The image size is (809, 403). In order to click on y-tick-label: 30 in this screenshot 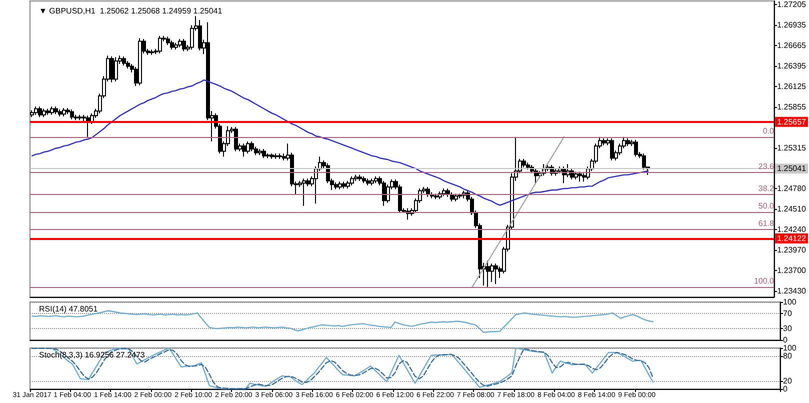, I will do `click(787, 329)`.